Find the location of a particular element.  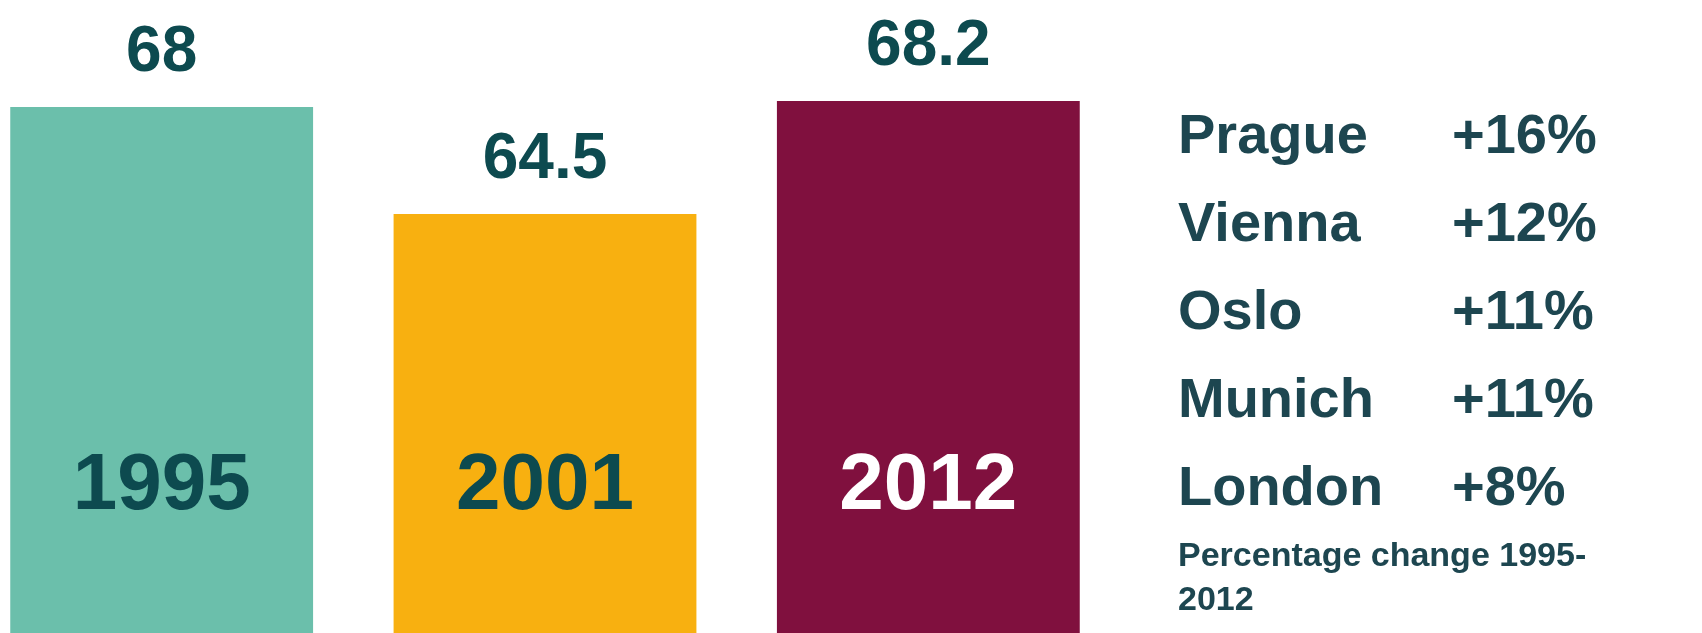

category-label: Oslo is located at coordinates (1241, 310).